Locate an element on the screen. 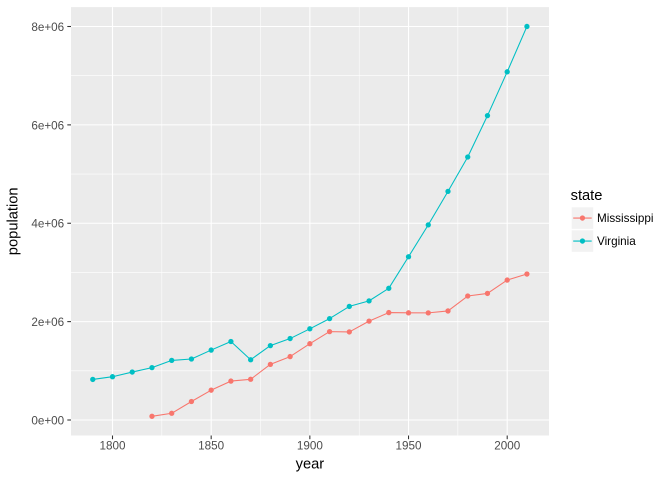  svg-text: 4e+06 is located at coordinates (47, 224).